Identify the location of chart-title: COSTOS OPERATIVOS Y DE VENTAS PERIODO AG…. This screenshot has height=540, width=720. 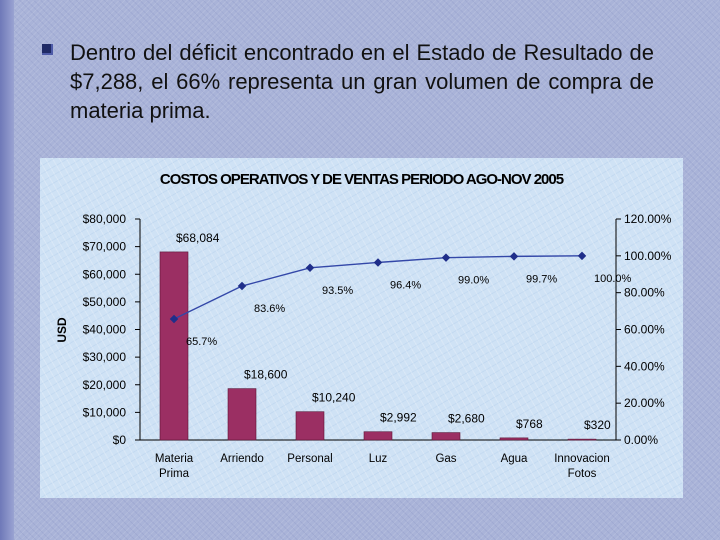
(361, 179).